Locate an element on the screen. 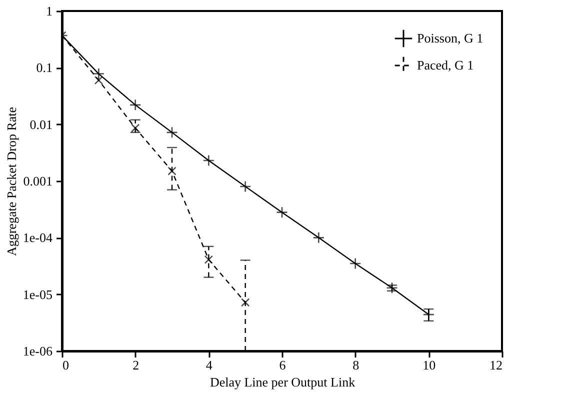  x-tick-label: 0 is located at coordinates (65, 365).